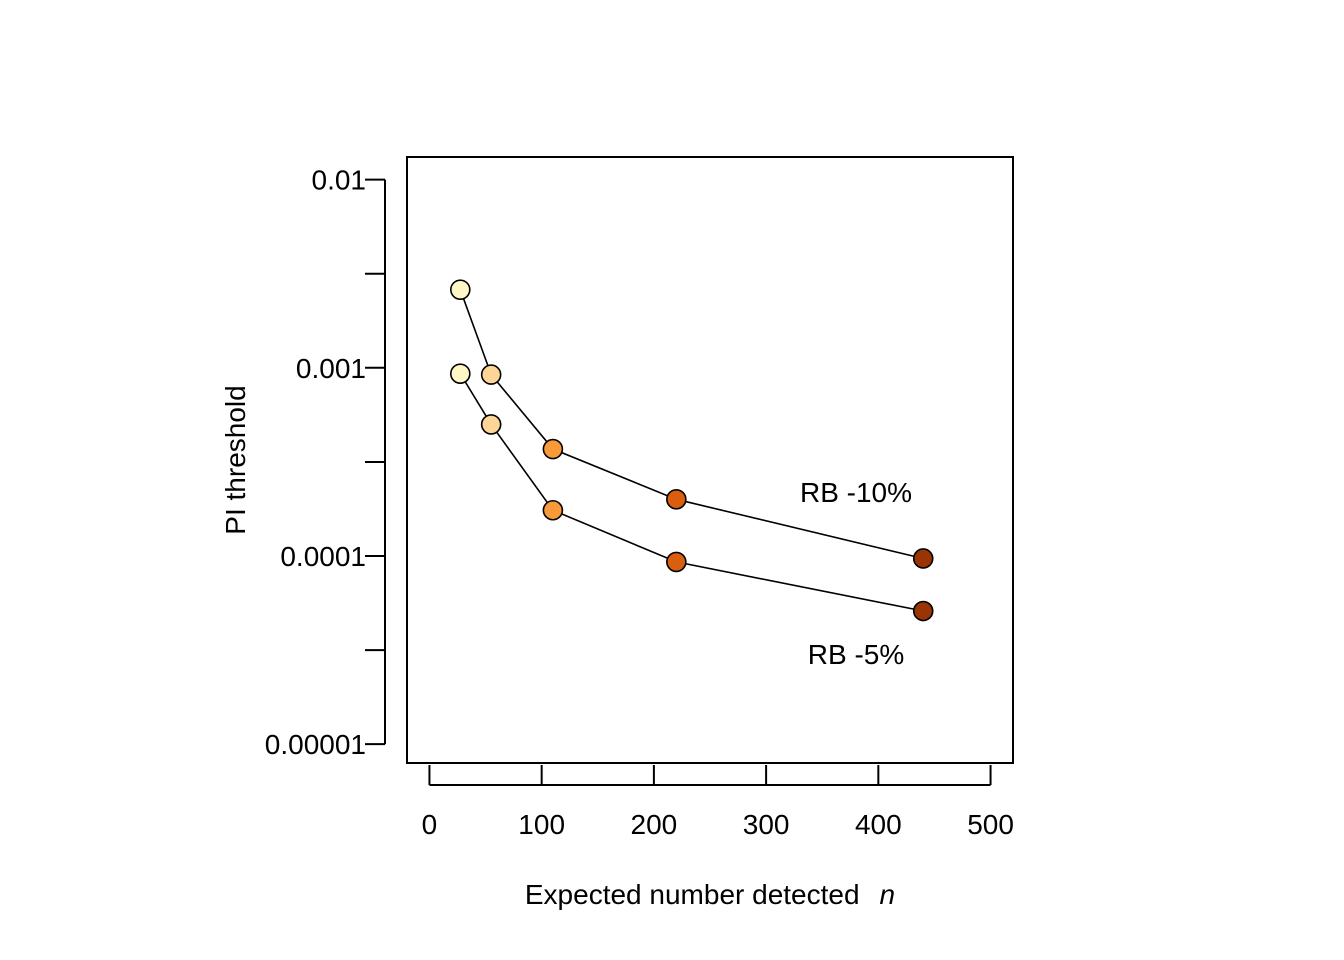 The image size is (1344, 960). Describe the element at coordinates (331, 368) in the screenshot. I see `y-tick-label: 0.001` at that location.